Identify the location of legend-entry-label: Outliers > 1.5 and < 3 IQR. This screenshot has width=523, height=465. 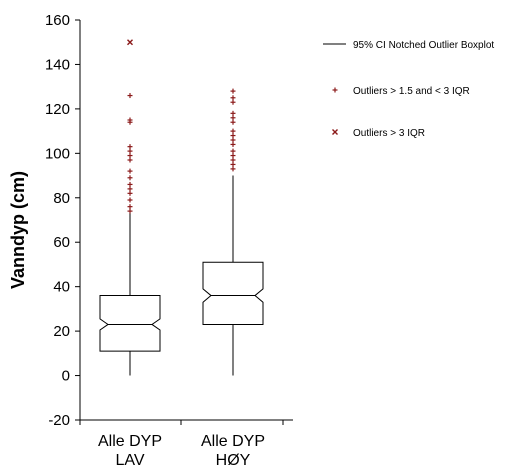
(411, 91).